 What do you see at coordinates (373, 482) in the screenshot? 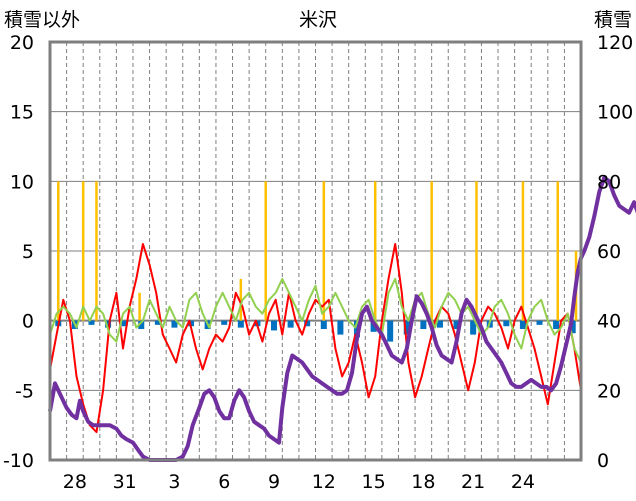
I see `x-tick-label: 15` at bounding box center [373, 482].